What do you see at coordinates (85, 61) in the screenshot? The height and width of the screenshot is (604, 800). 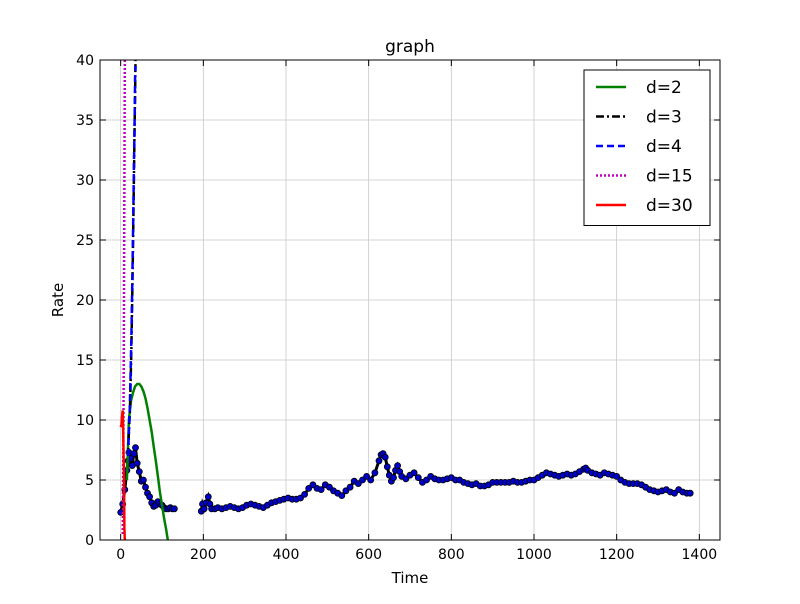 I see `y-tick-label: 40` at bounding box center [85, 61].